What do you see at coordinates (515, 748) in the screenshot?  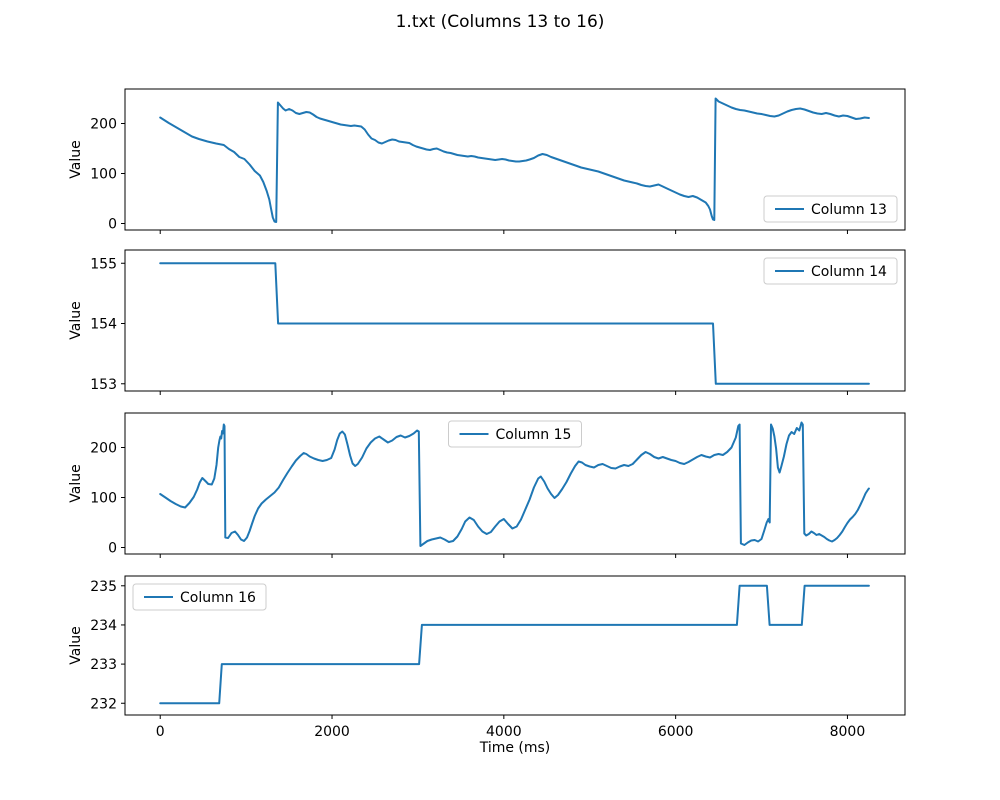 I see `x-axis-label: Time (ms)` at bounding box center [515, 748].